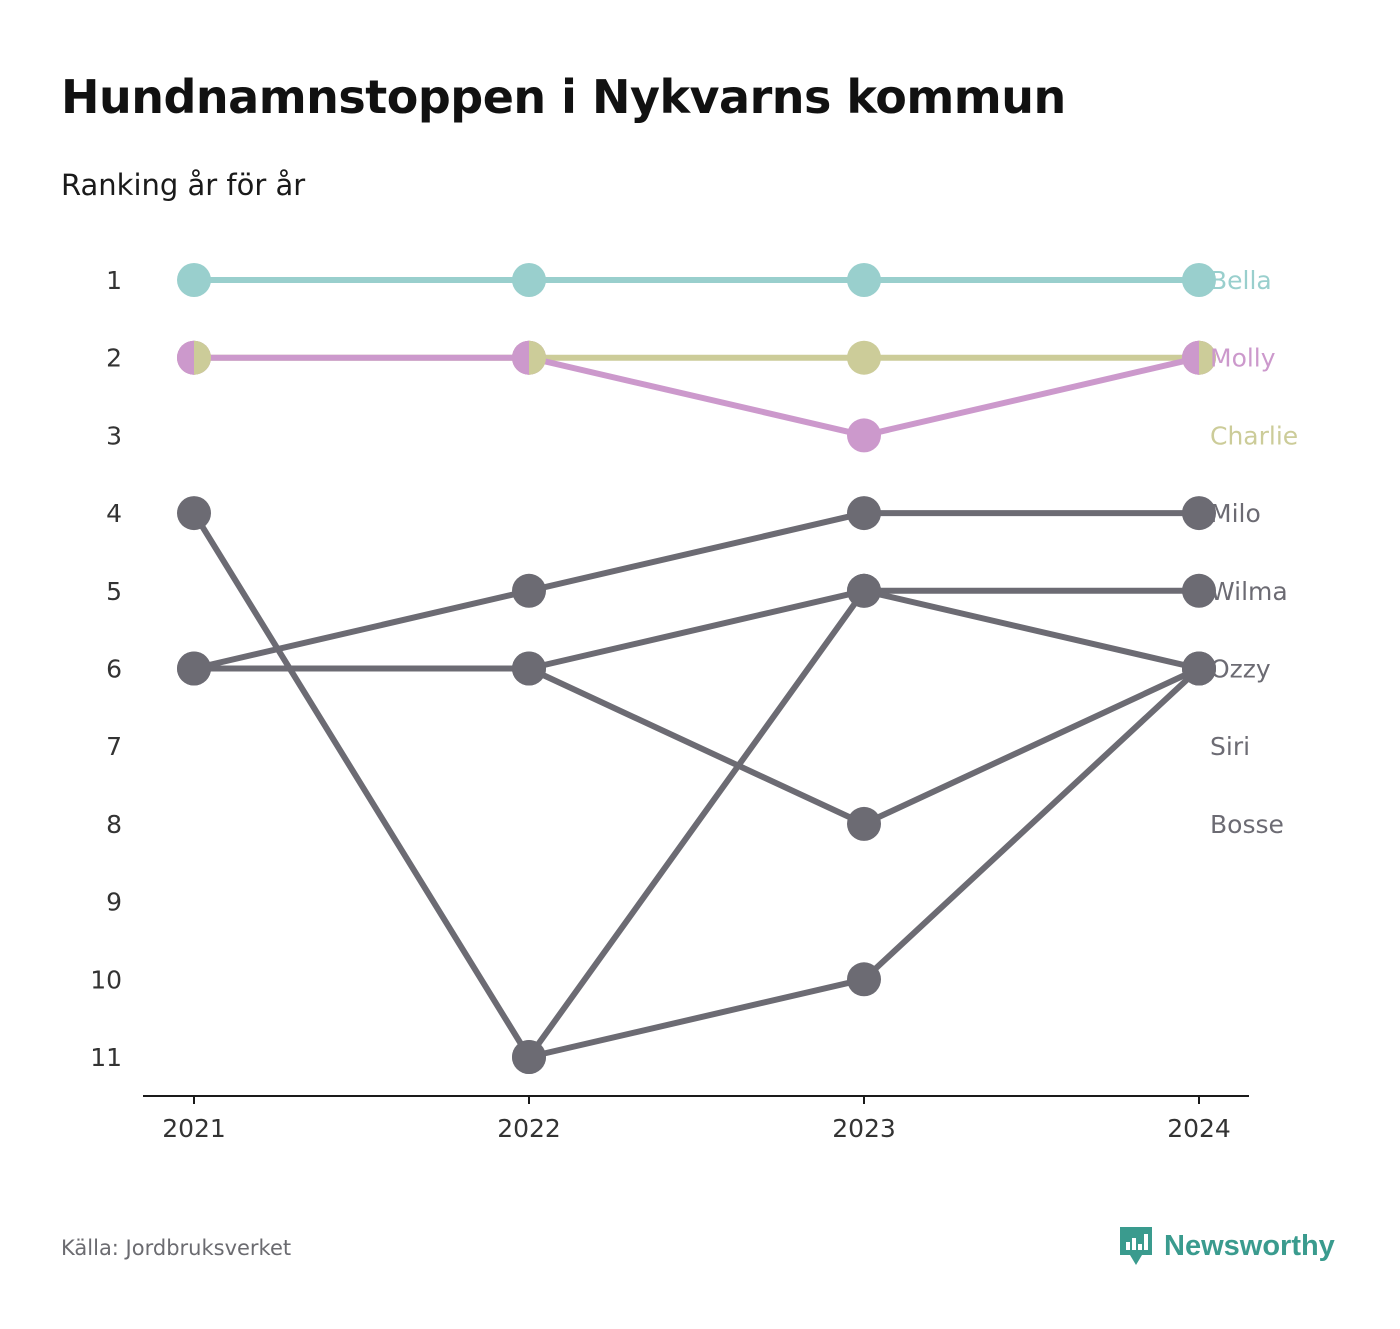 This screenshot has width=1400, height=1329. Describe the element at coordinates (1254, 552) in the screenshot. I see `series-labels: Bella Molly Charlie Milo Wilma Ozzy Siri Bosse` at that location.